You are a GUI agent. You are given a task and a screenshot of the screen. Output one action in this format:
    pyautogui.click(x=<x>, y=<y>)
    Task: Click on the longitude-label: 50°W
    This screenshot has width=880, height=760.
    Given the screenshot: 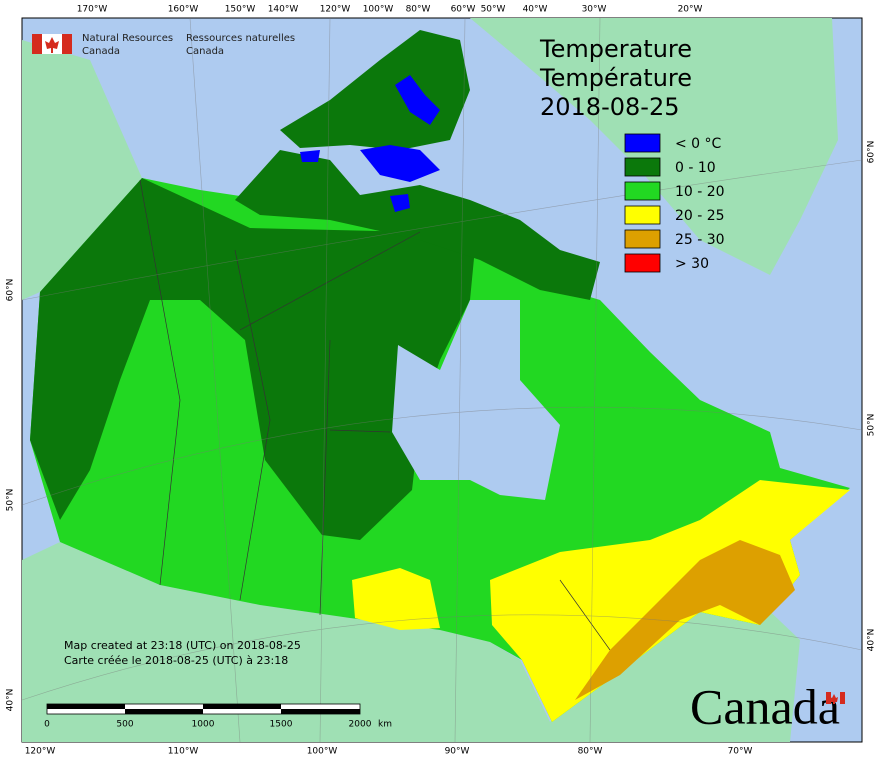 What is the action you would take?
    pyautogui.click(x=493, y=10)
    